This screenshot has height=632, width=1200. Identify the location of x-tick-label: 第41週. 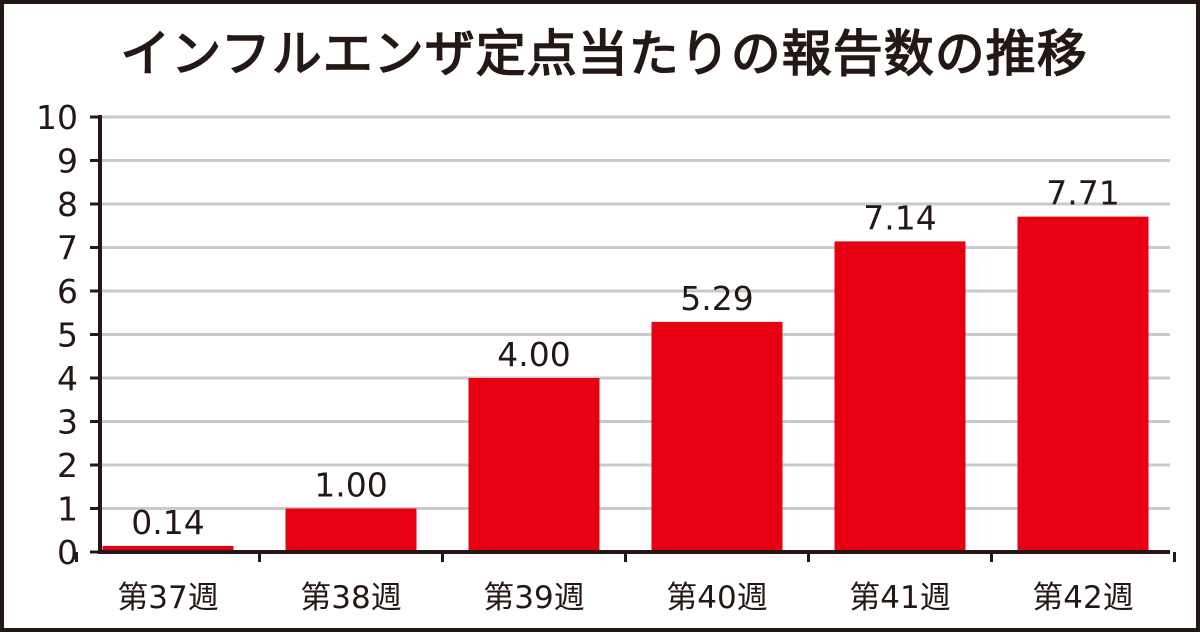
(899, 598).